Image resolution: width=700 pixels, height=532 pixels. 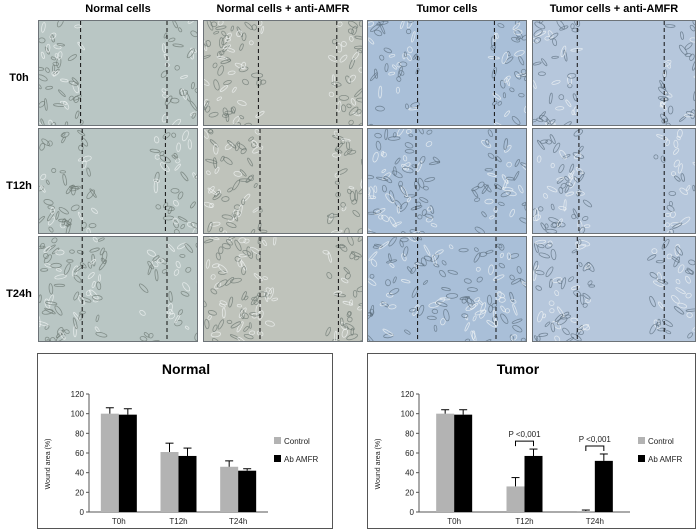 I want to click on chart-title: Tumor, so click(x=518, y=369).